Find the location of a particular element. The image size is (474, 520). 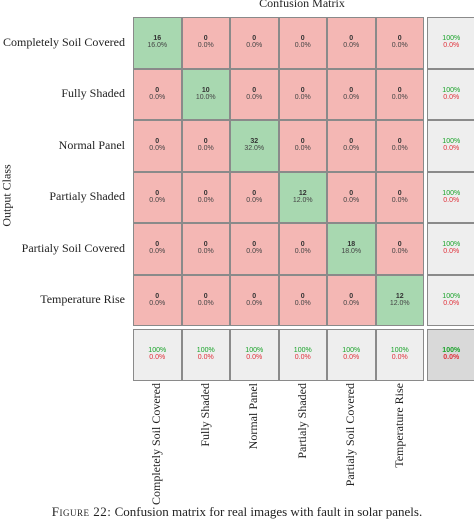

matrix-cell: 16 16.0% is located at coordinates (157, 43).